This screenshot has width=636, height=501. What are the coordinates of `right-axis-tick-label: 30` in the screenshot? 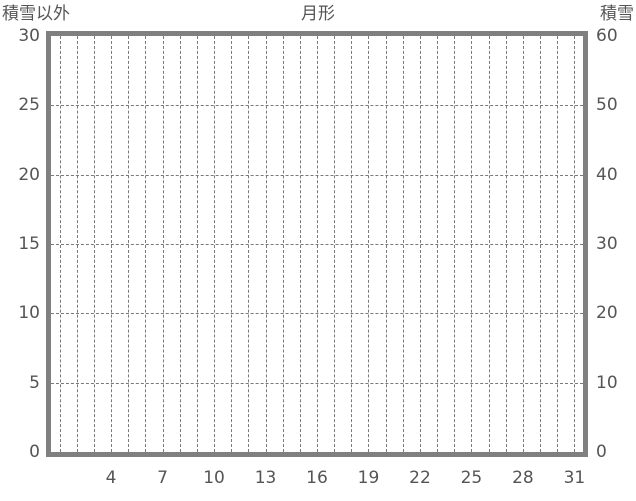 It's located at (607, 244).